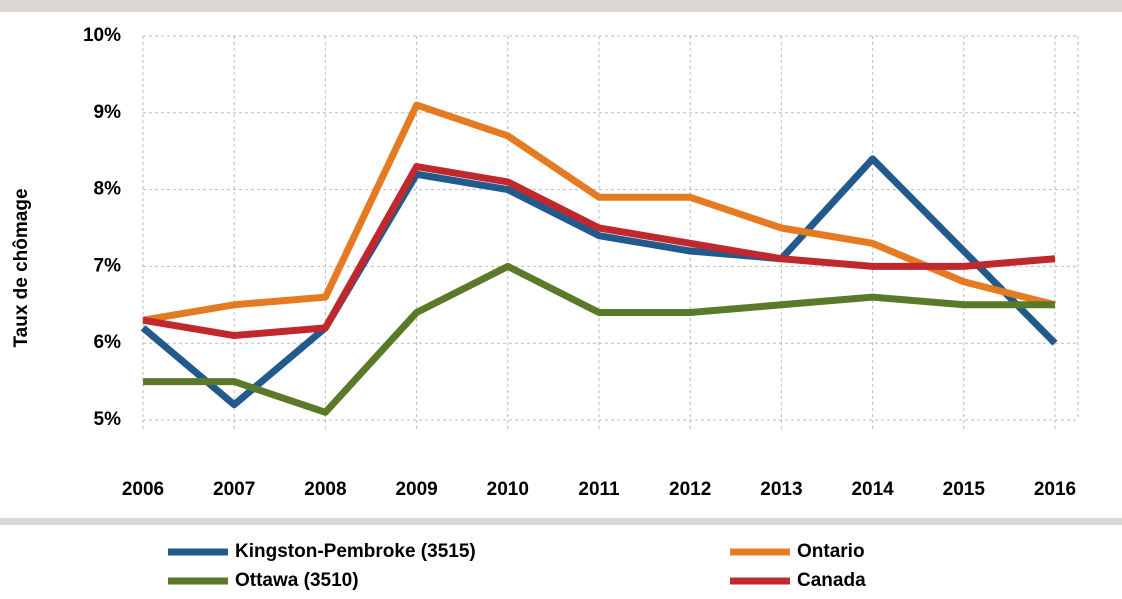 This screenshot has width=1122, height=599. I want to click on x-tick-label: 2009, so click(416, 489).